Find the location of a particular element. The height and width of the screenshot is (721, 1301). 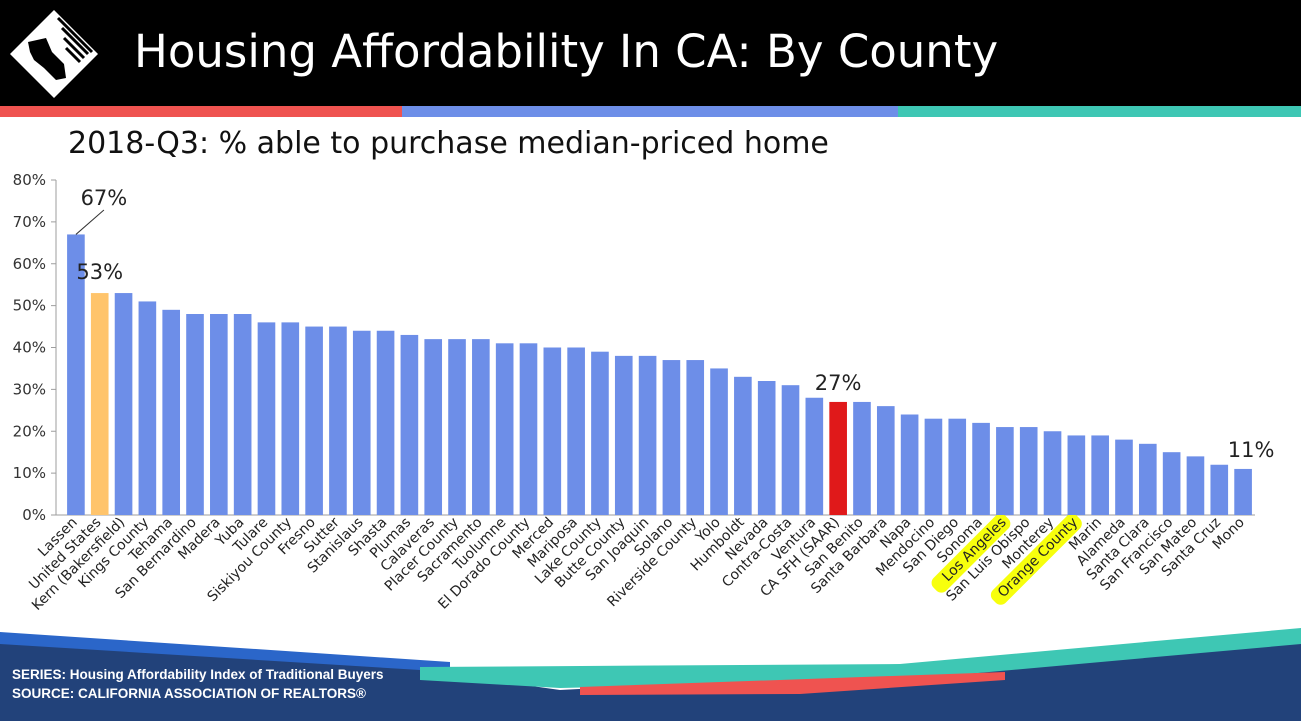

annotation-leader-line is located at coordinates (90, 222).